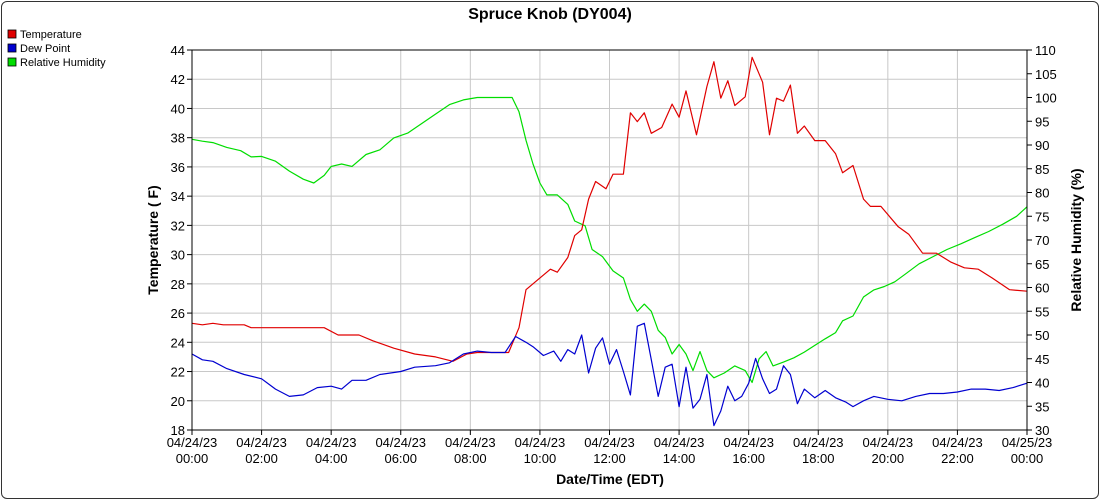  Describe the element at coordinates (1042, 430) in the screenshot. I see `right-tick-label: 30` at that location.